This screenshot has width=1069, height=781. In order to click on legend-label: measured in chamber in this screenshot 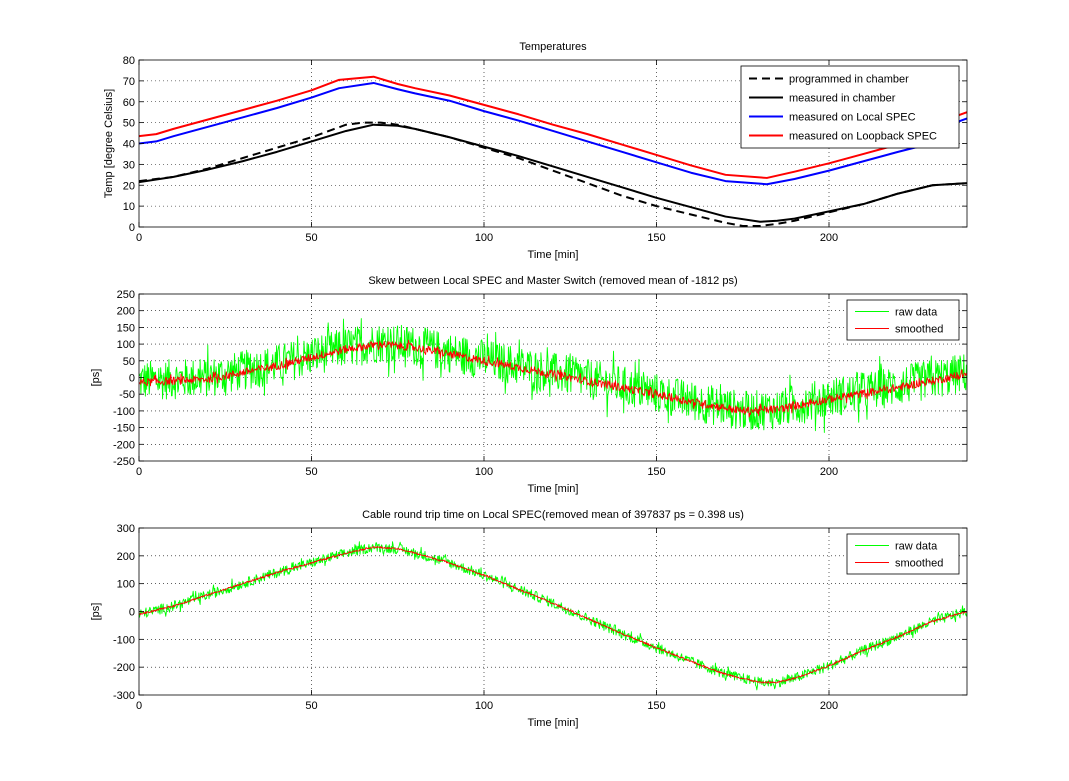, I will do `click(842, 99)`.